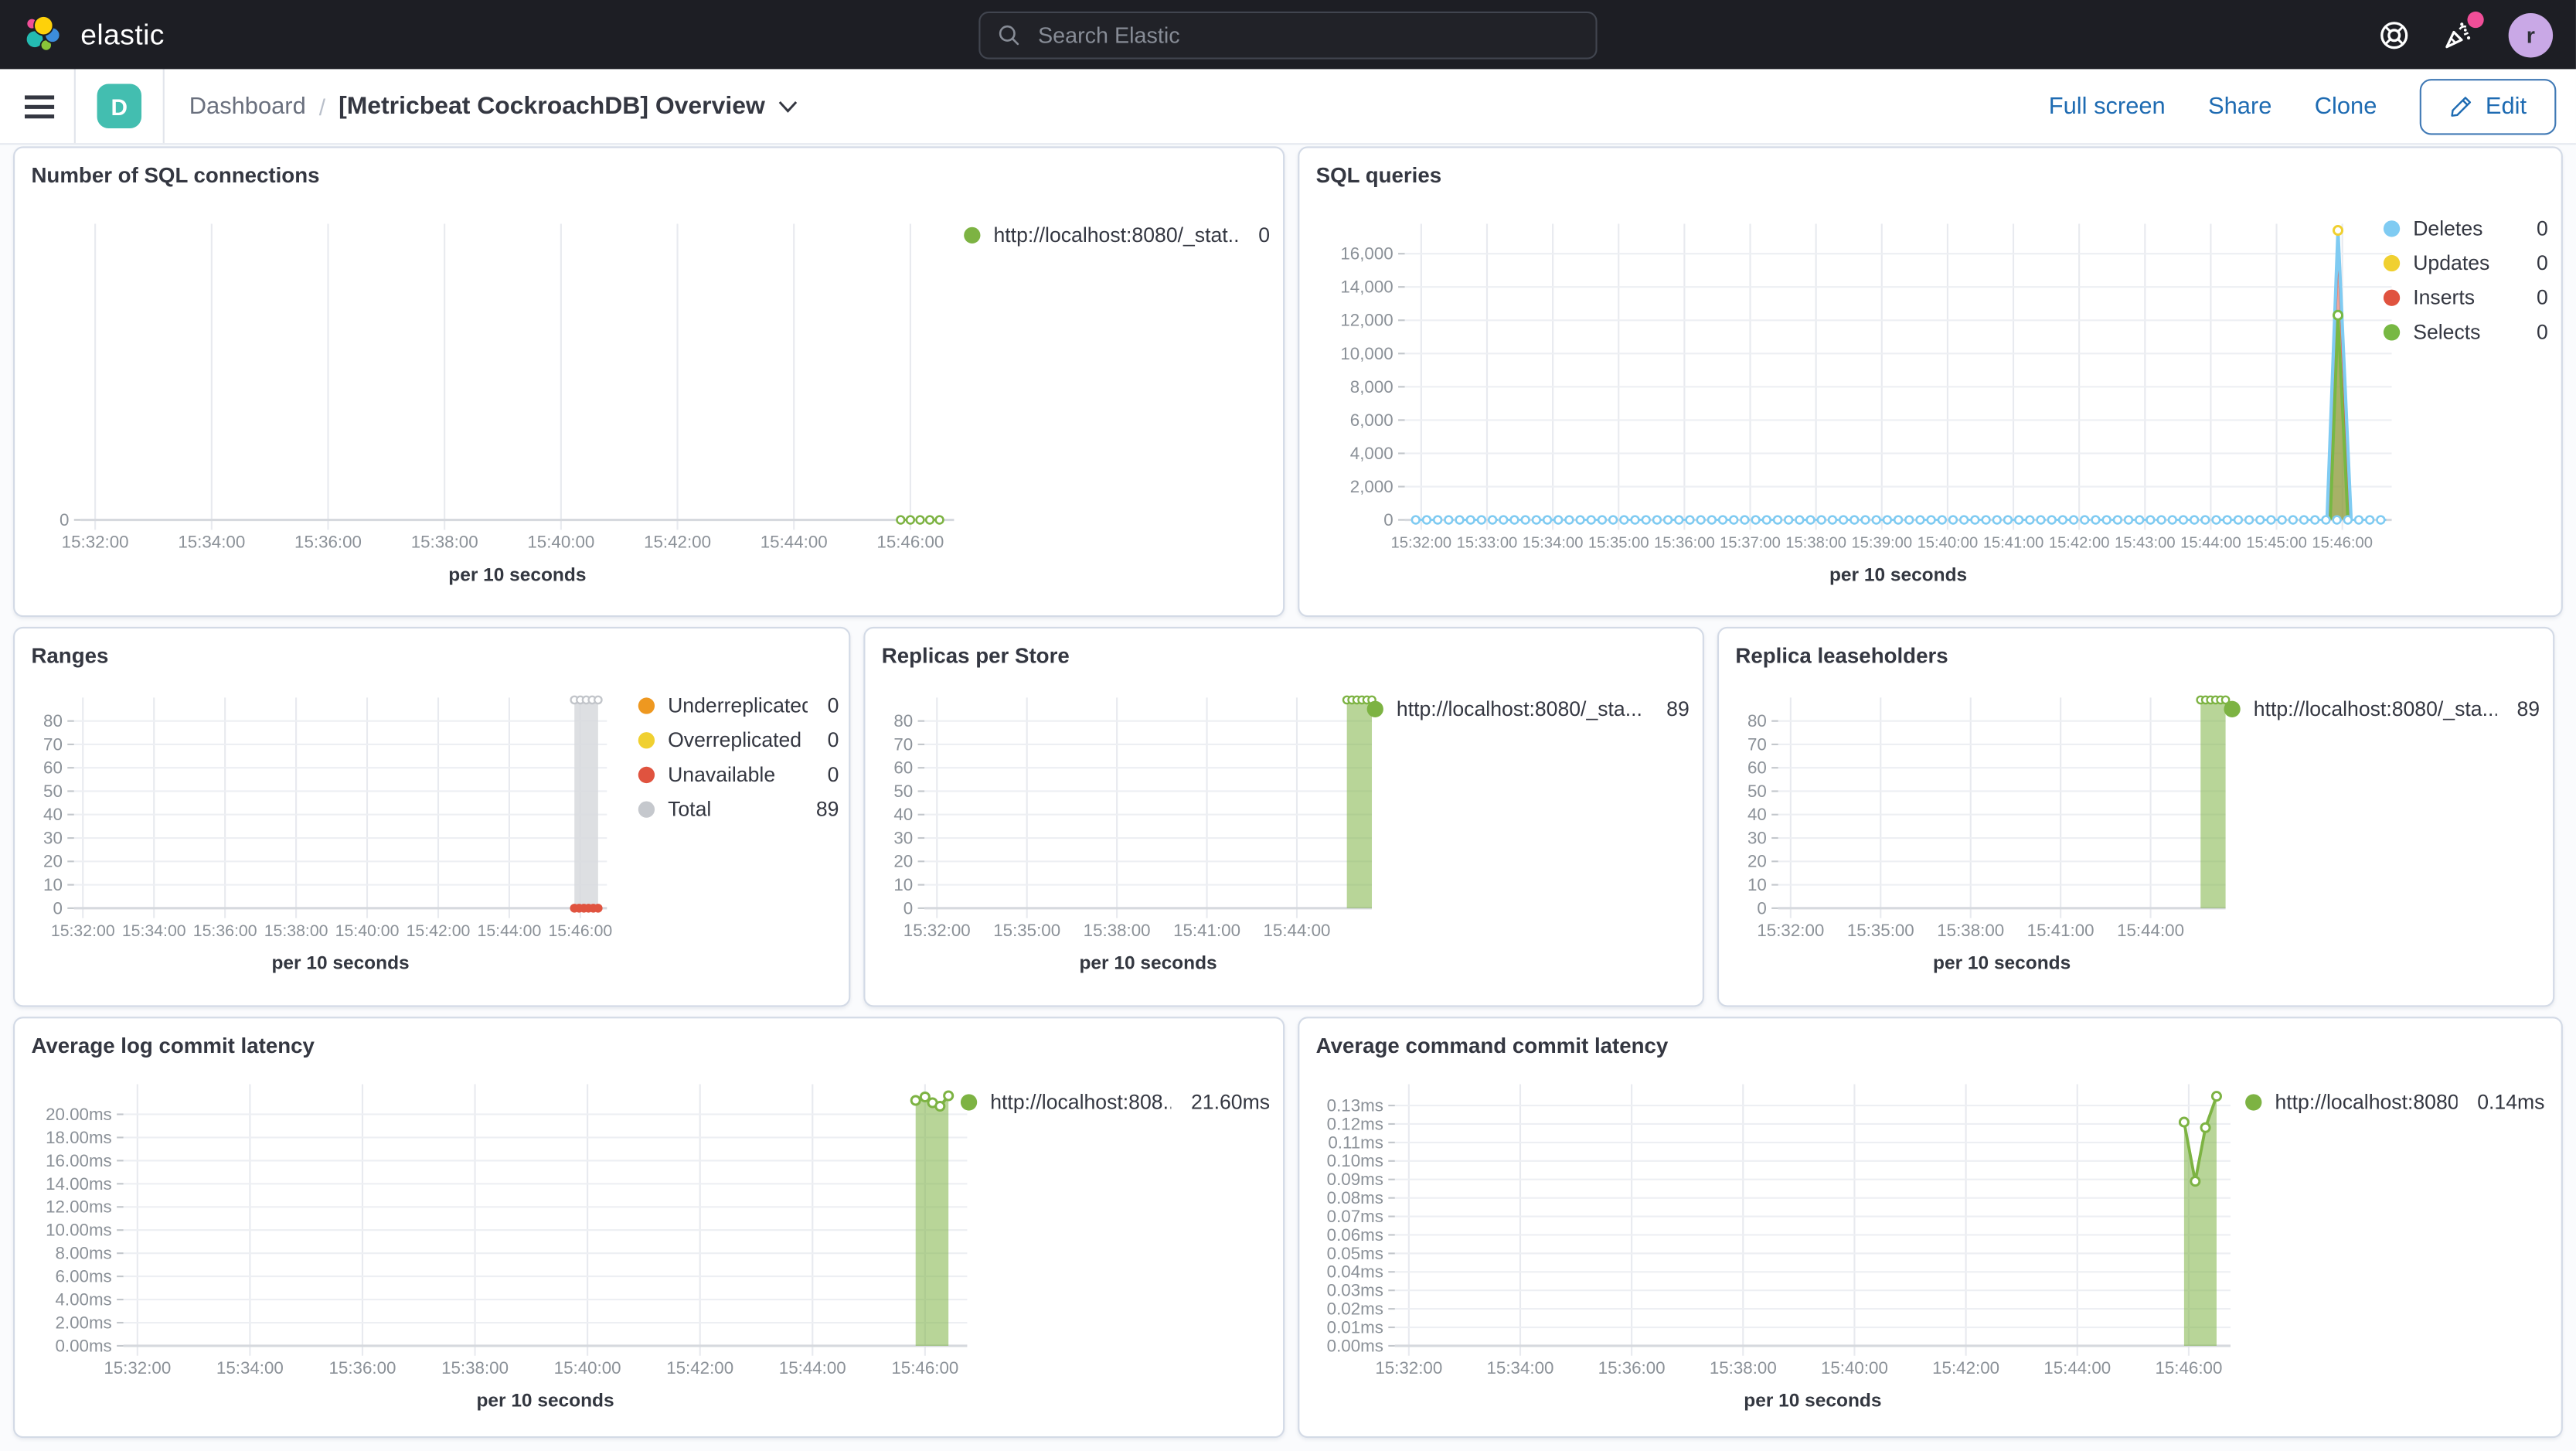 The image size is (2576, 1451). I want to click on svg-text: 30, so click(903, 838).